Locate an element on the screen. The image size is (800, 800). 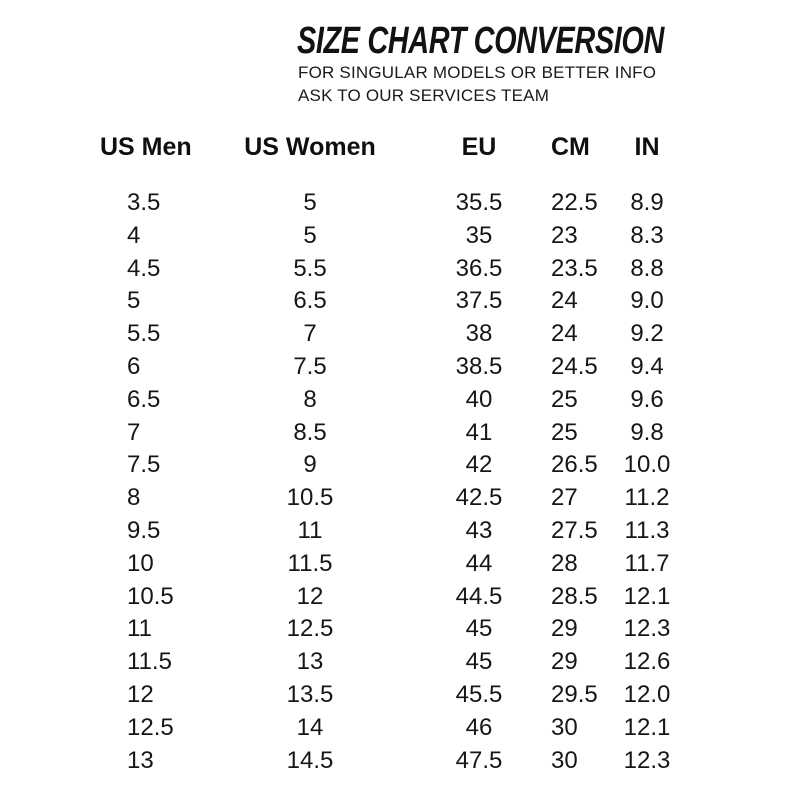
table-row: 5 6.5 37.5 24 9.0 is located at coordinates (420, 301).